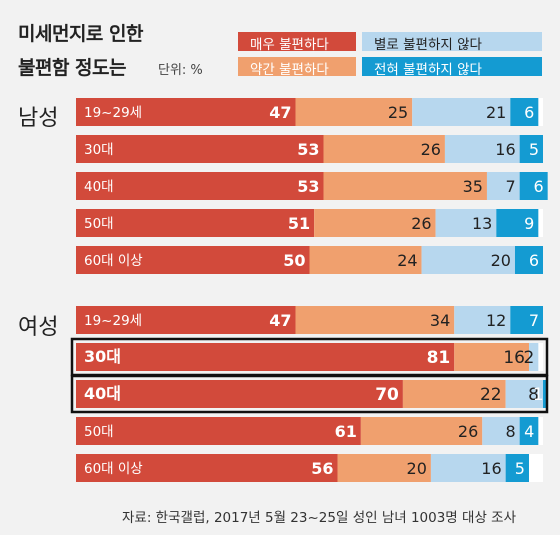 The height and width of the screenshot is (535, 560). What do you see at coordinates (482, 223) in the screenshot?
I see `bar-value-label: 13` at bounding box center [482, 223].